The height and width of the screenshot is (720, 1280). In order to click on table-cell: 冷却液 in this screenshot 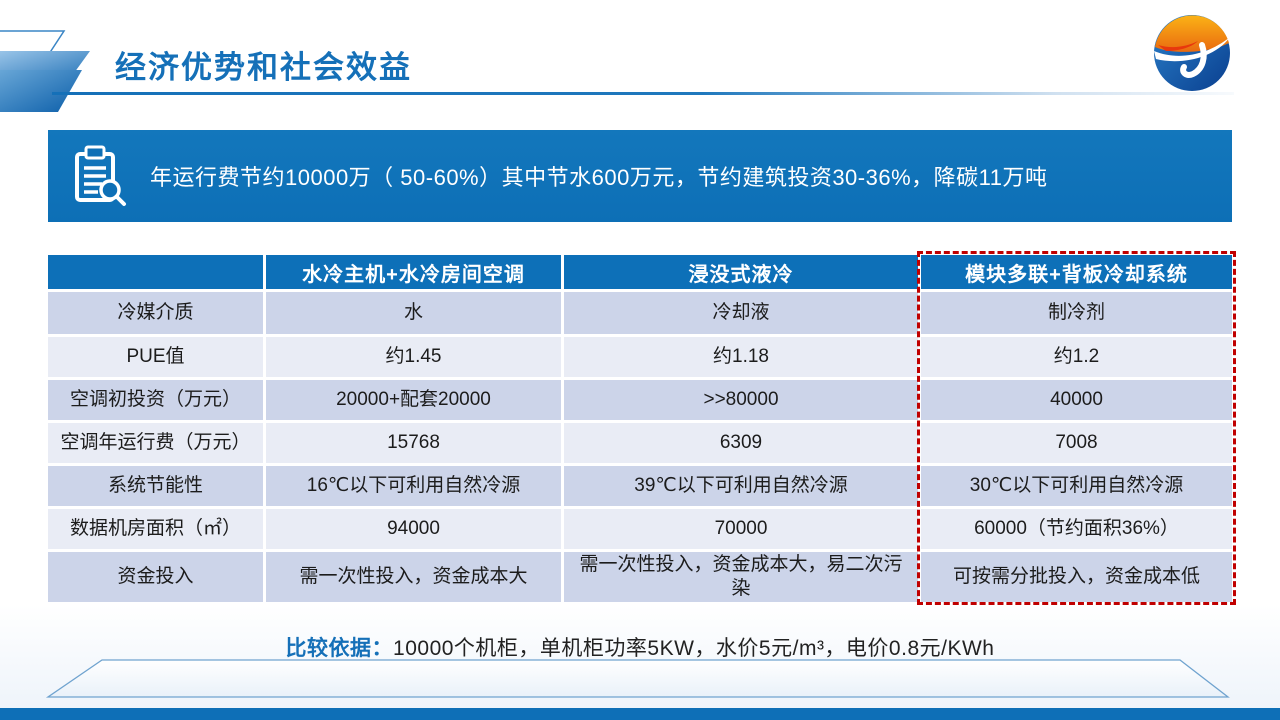, I will do `click(741, 313)`.